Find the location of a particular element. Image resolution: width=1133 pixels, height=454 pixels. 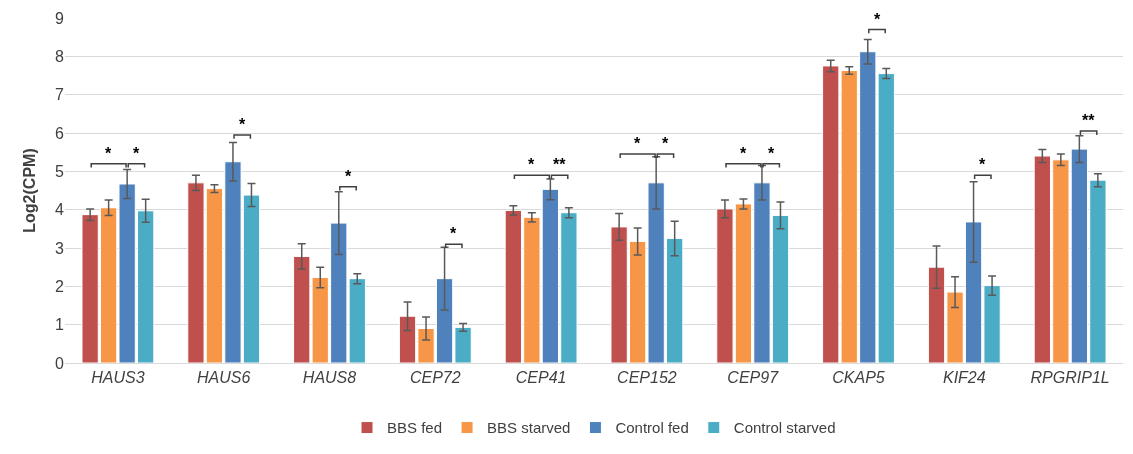

x-tick-label: KIF24 is located at coordinates (964, 378).